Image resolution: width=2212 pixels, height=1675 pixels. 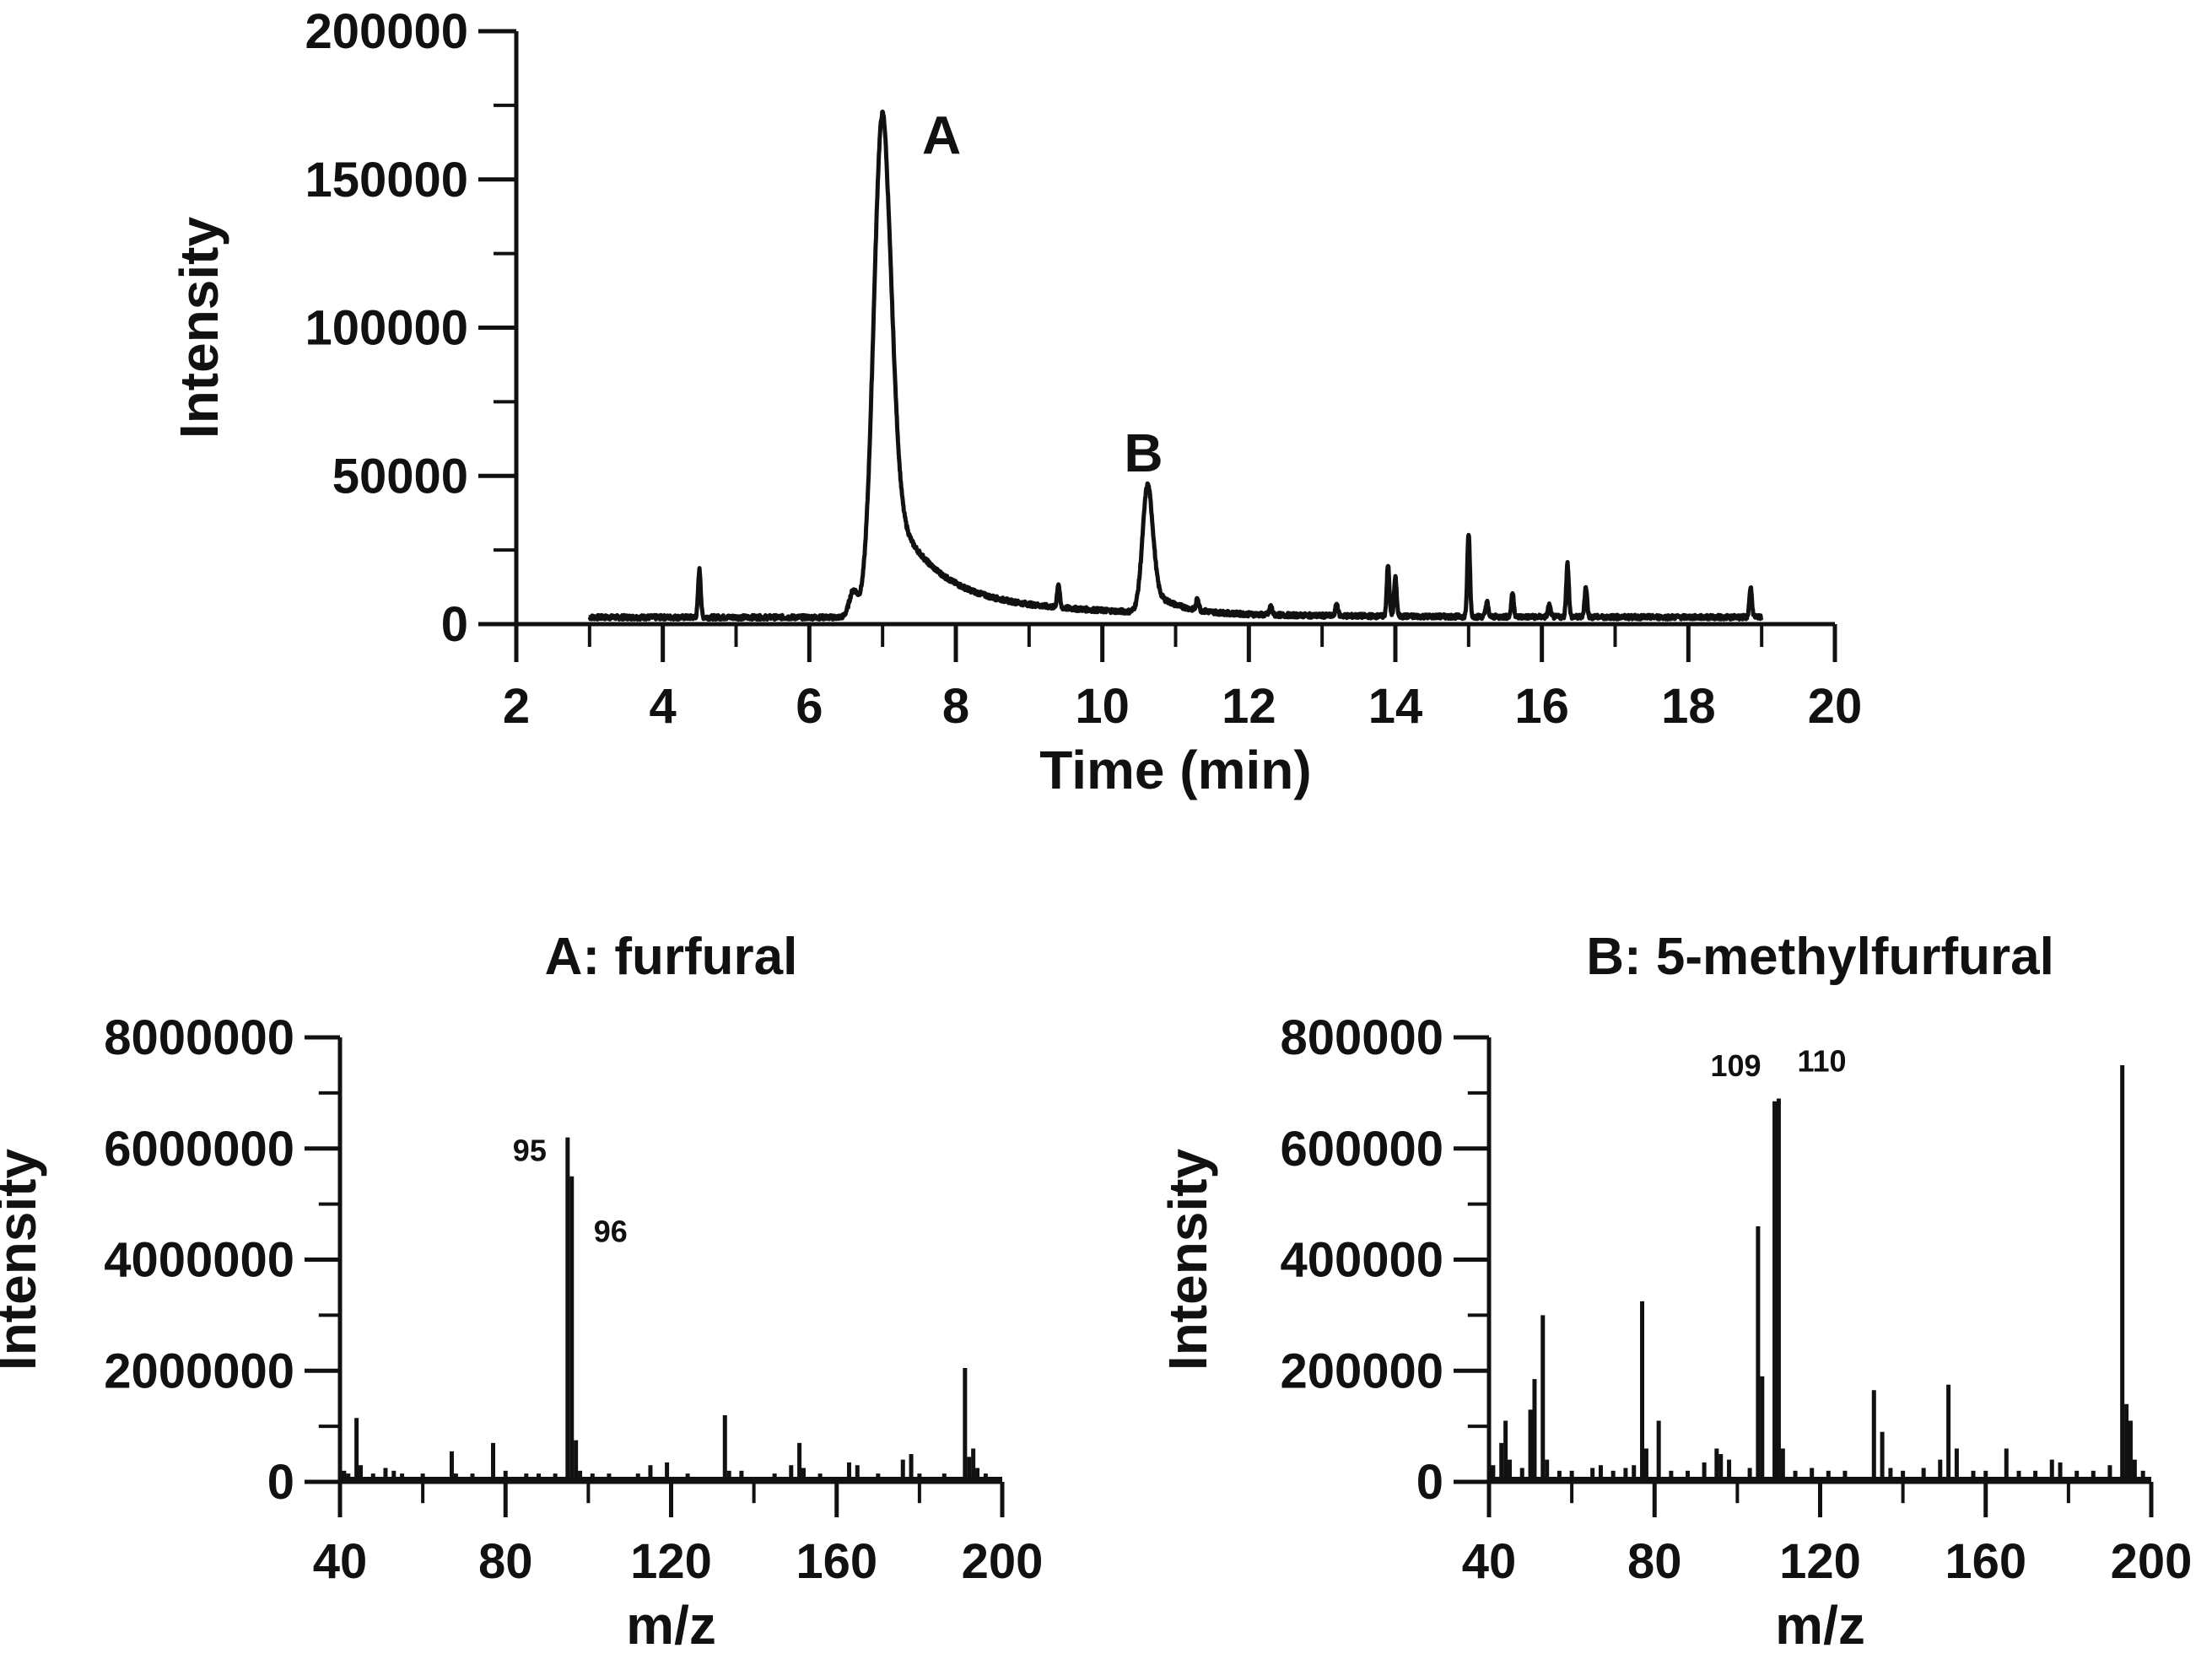 I want to click on peak-label-a: A, so click(x=941, y=135).